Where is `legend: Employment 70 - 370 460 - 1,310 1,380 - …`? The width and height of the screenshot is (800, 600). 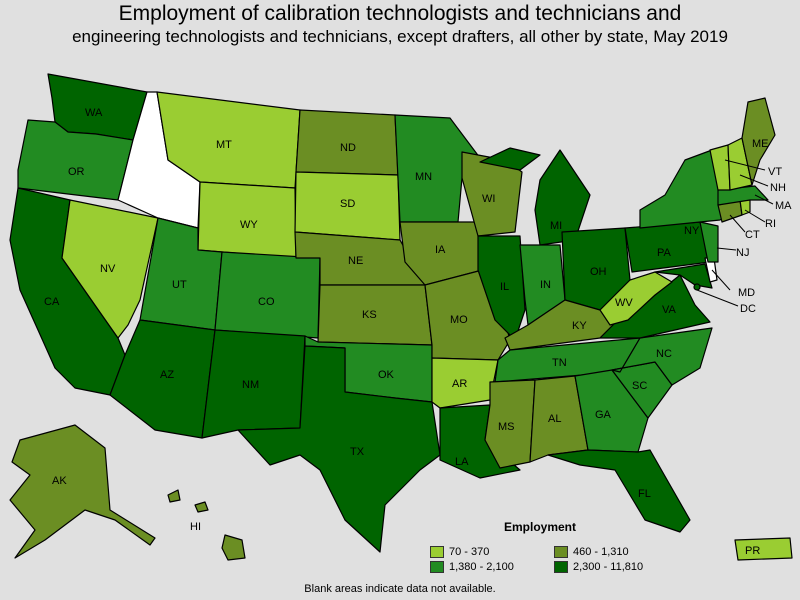
legend: Employment 70 - 370 460 - 1,310 1,380 - … is located at coordinates (555, 548).